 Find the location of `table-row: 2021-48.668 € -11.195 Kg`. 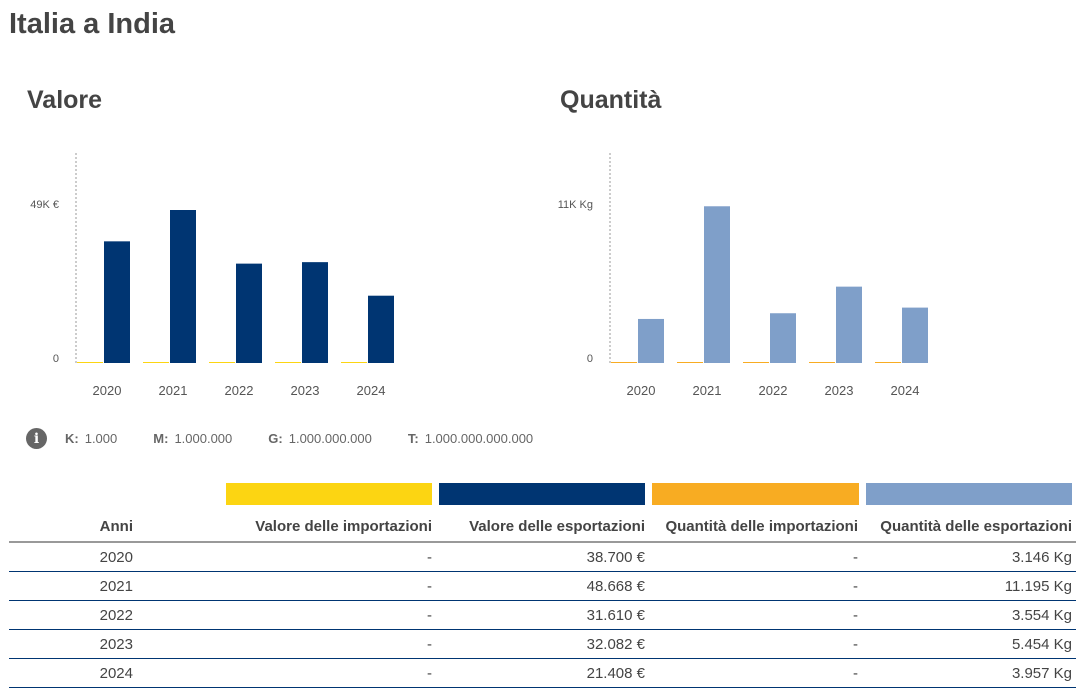

table-row: 2021-48.668 € -11.195 Kg is located at coordinates (542, 586).